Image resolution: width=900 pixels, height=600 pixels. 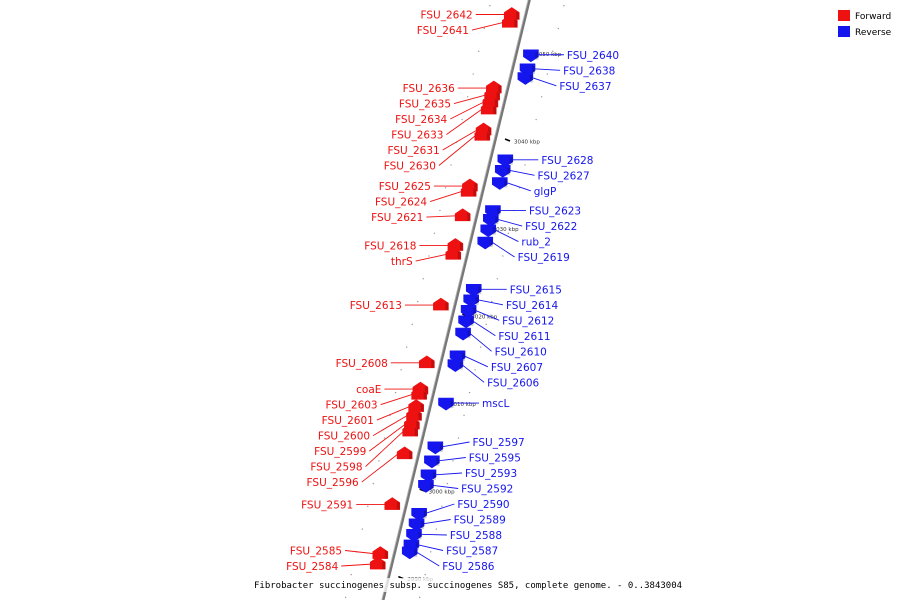 I want to click on legend: Forward Reverse, so click(x=865, y=24).